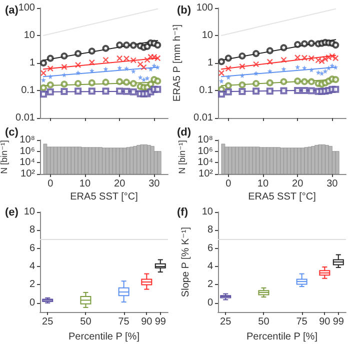 The width and height of the screenshot is (353, 344). Describe the element at coordinates (184, 132) in the screenshot. I see `chart-title: (d)` at that location.